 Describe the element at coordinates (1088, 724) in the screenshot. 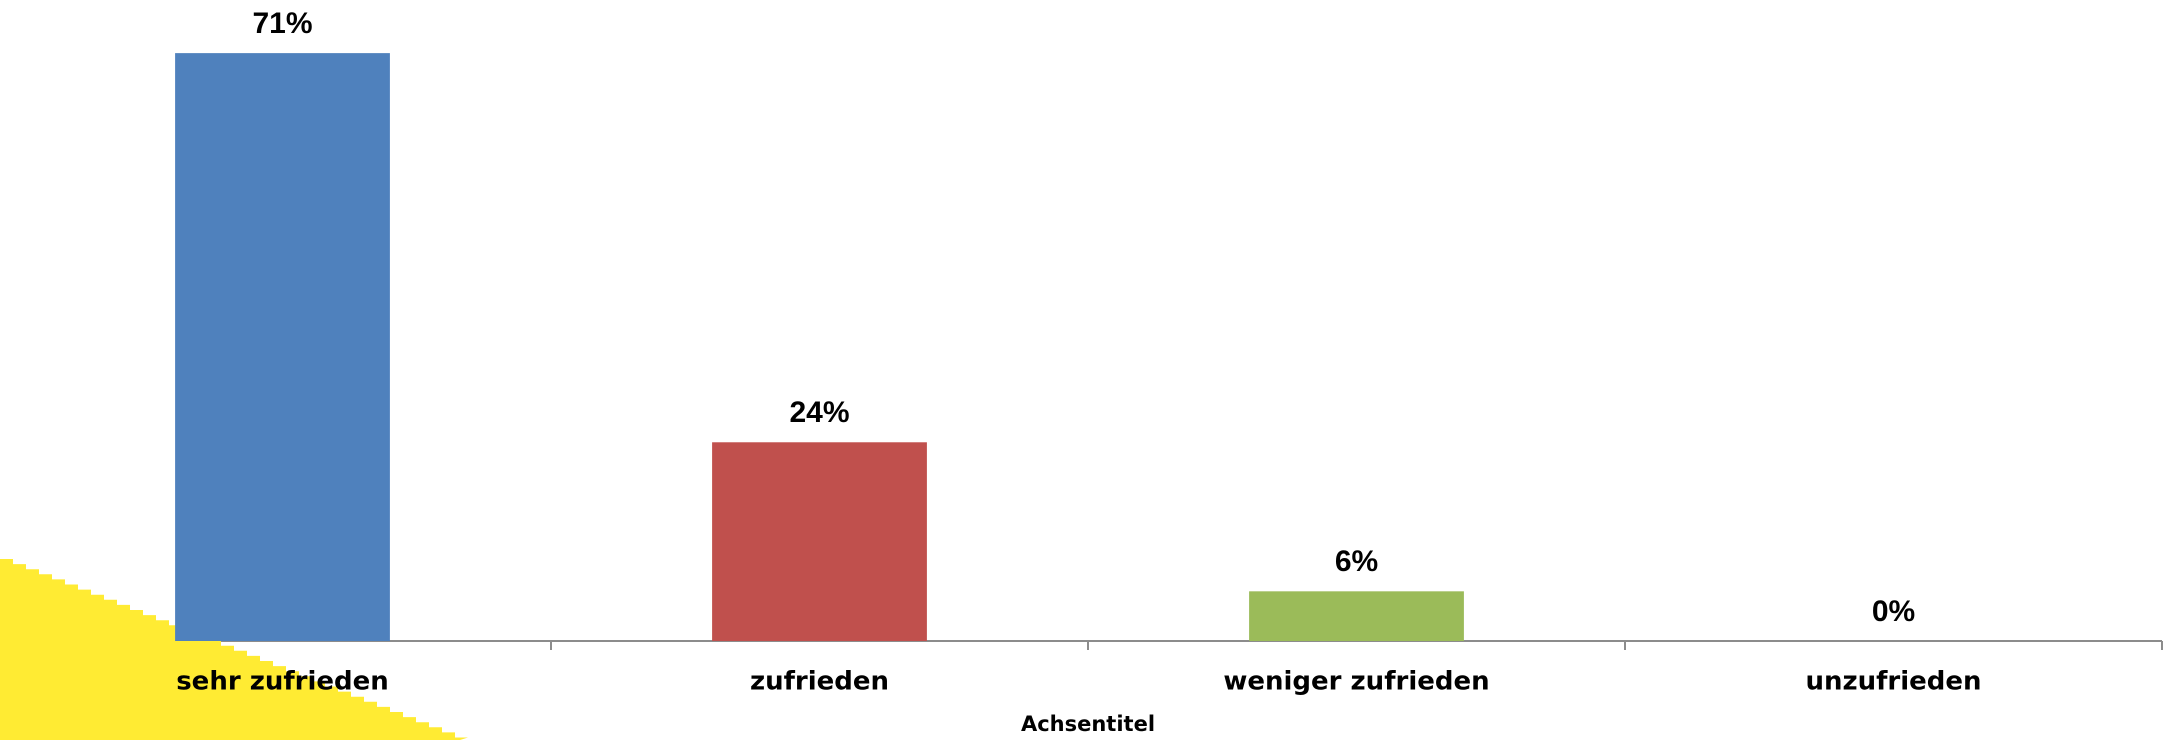

I see `x-axis-title: Achsentitel` at that location.